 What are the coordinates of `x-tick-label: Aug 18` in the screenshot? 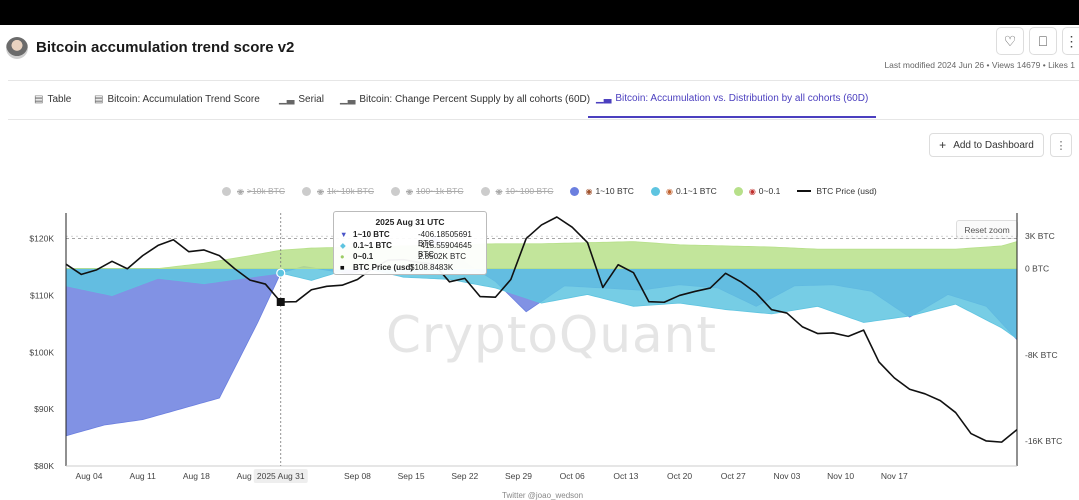 It's located at (196, 476).